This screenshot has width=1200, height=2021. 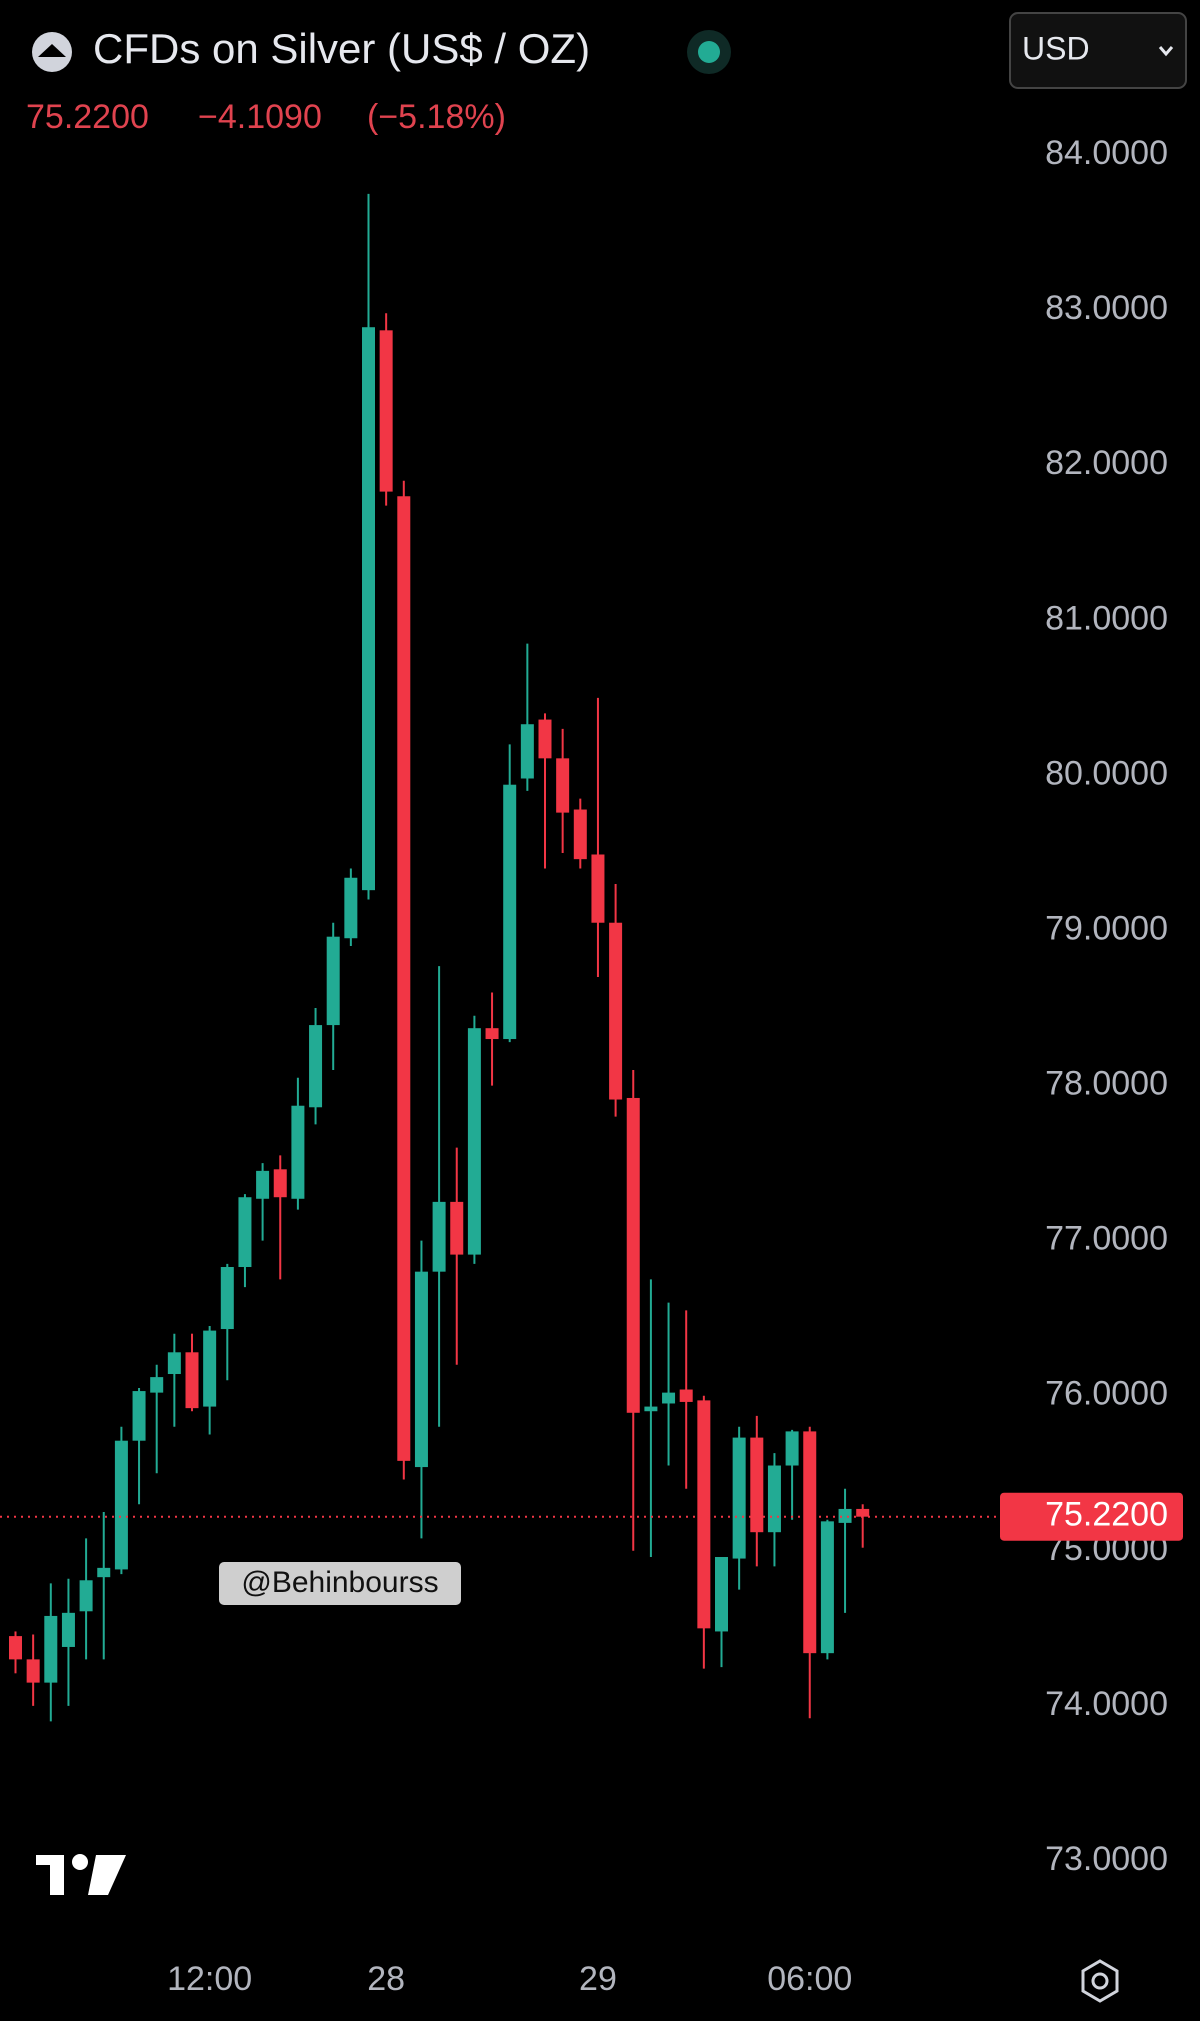 What do you see at coordinates (386, 1979) in the screenshot?
I see `x-tick-label: 28` at bounding box center [386, 1979].